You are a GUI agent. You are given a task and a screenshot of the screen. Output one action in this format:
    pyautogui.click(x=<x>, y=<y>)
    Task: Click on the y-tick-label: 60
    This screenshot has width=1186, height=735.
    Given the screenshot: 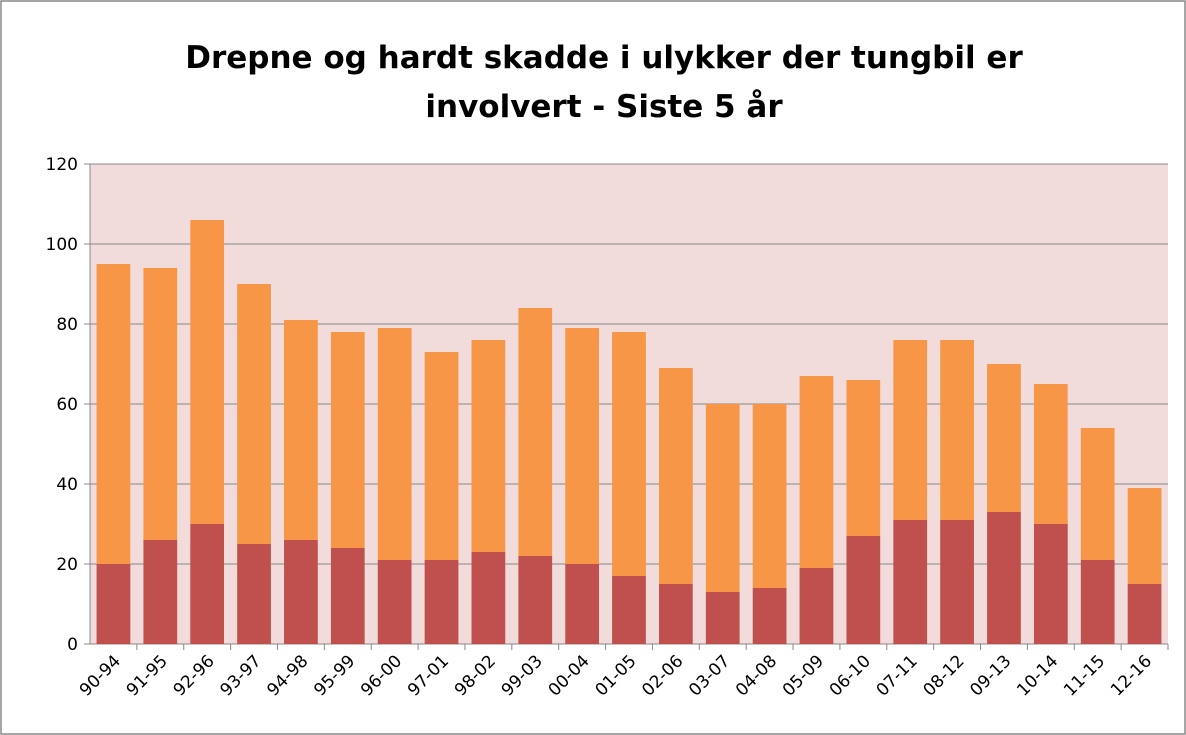 What is the action you would take?
    pyautogui.click(x=67, y=405)
    